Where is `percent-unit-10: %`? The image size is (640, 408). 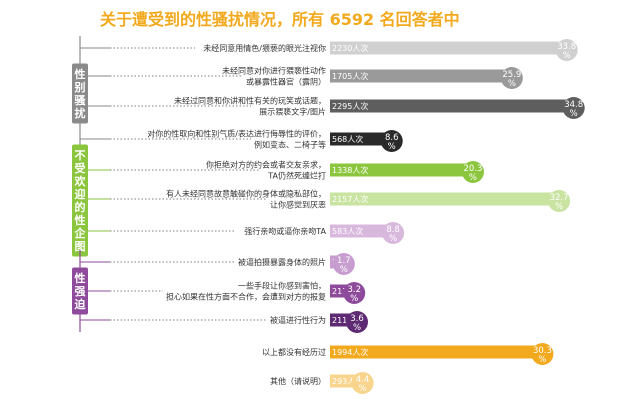 percent-unit-10: % is located at coordinates (542, 360).